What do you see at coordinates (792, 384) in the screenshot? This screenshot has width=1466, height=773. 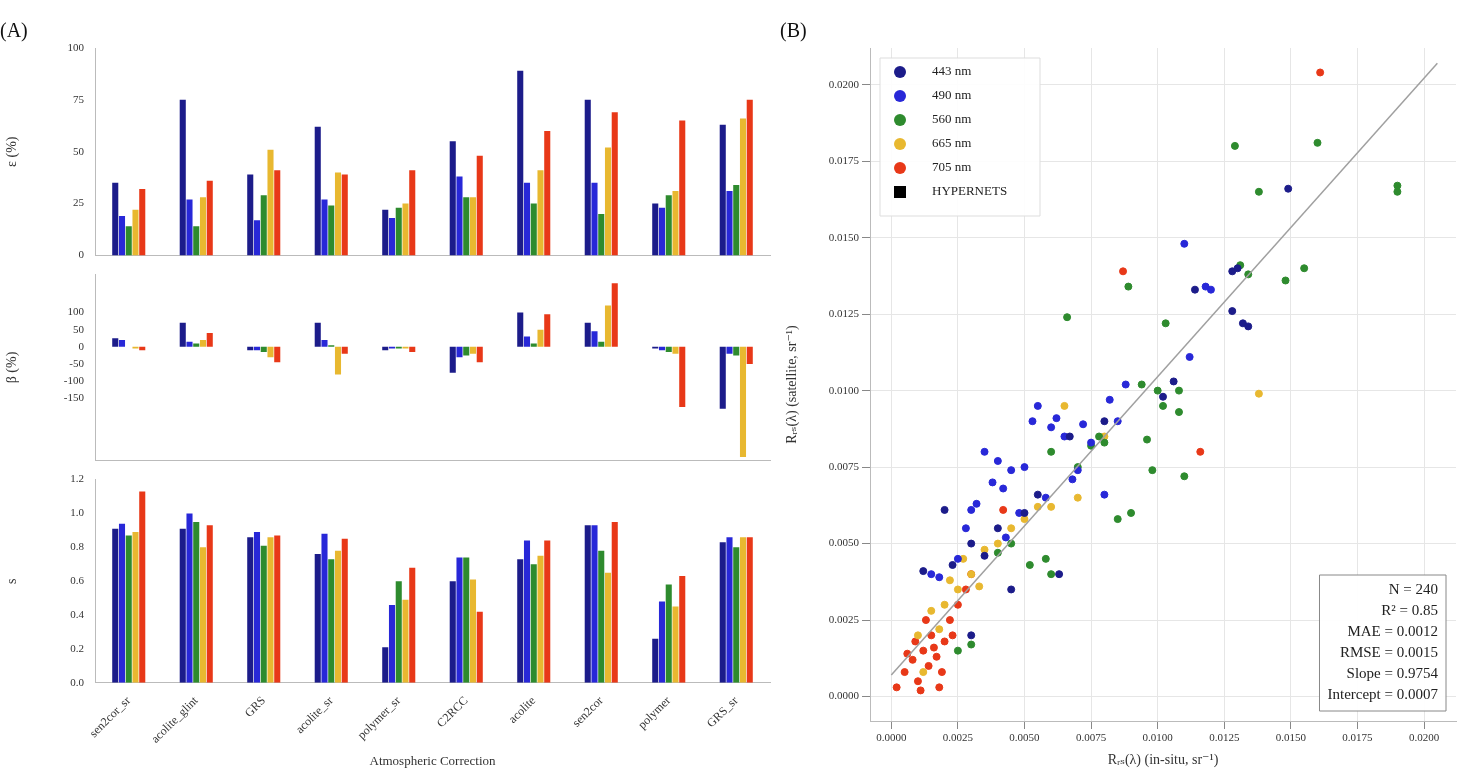 I see `y-axis-title: Rᵣₛ(λ) (satellite, sr⁻¹)` at bounding box center [792, 384].